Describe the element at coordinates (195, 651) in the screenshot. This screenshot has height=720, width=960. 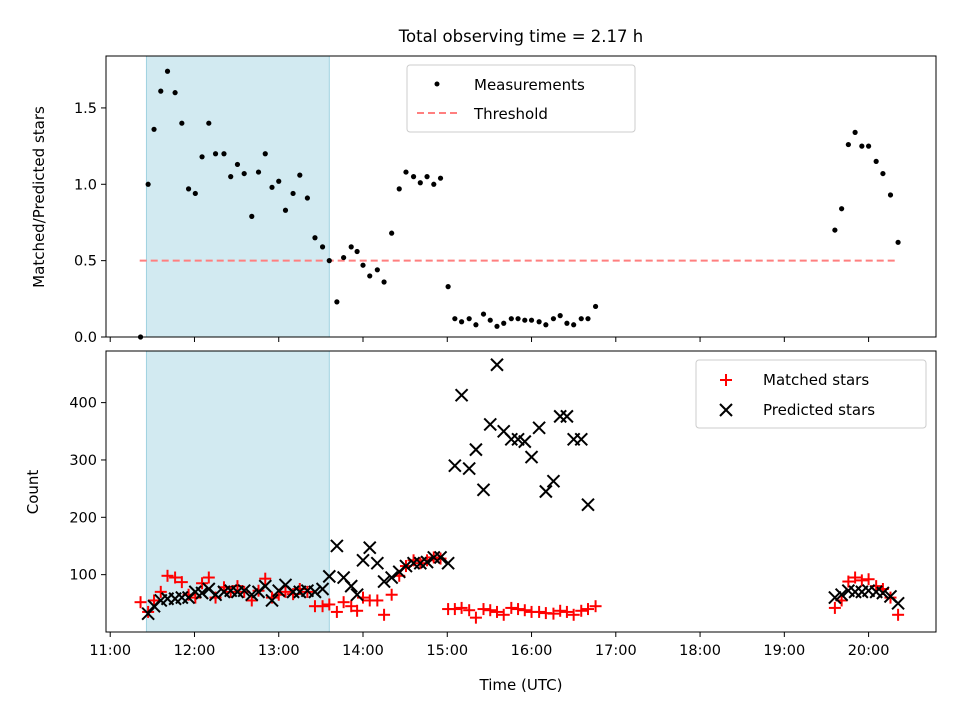
I see `count-xtick-label: 12:00` at that location.